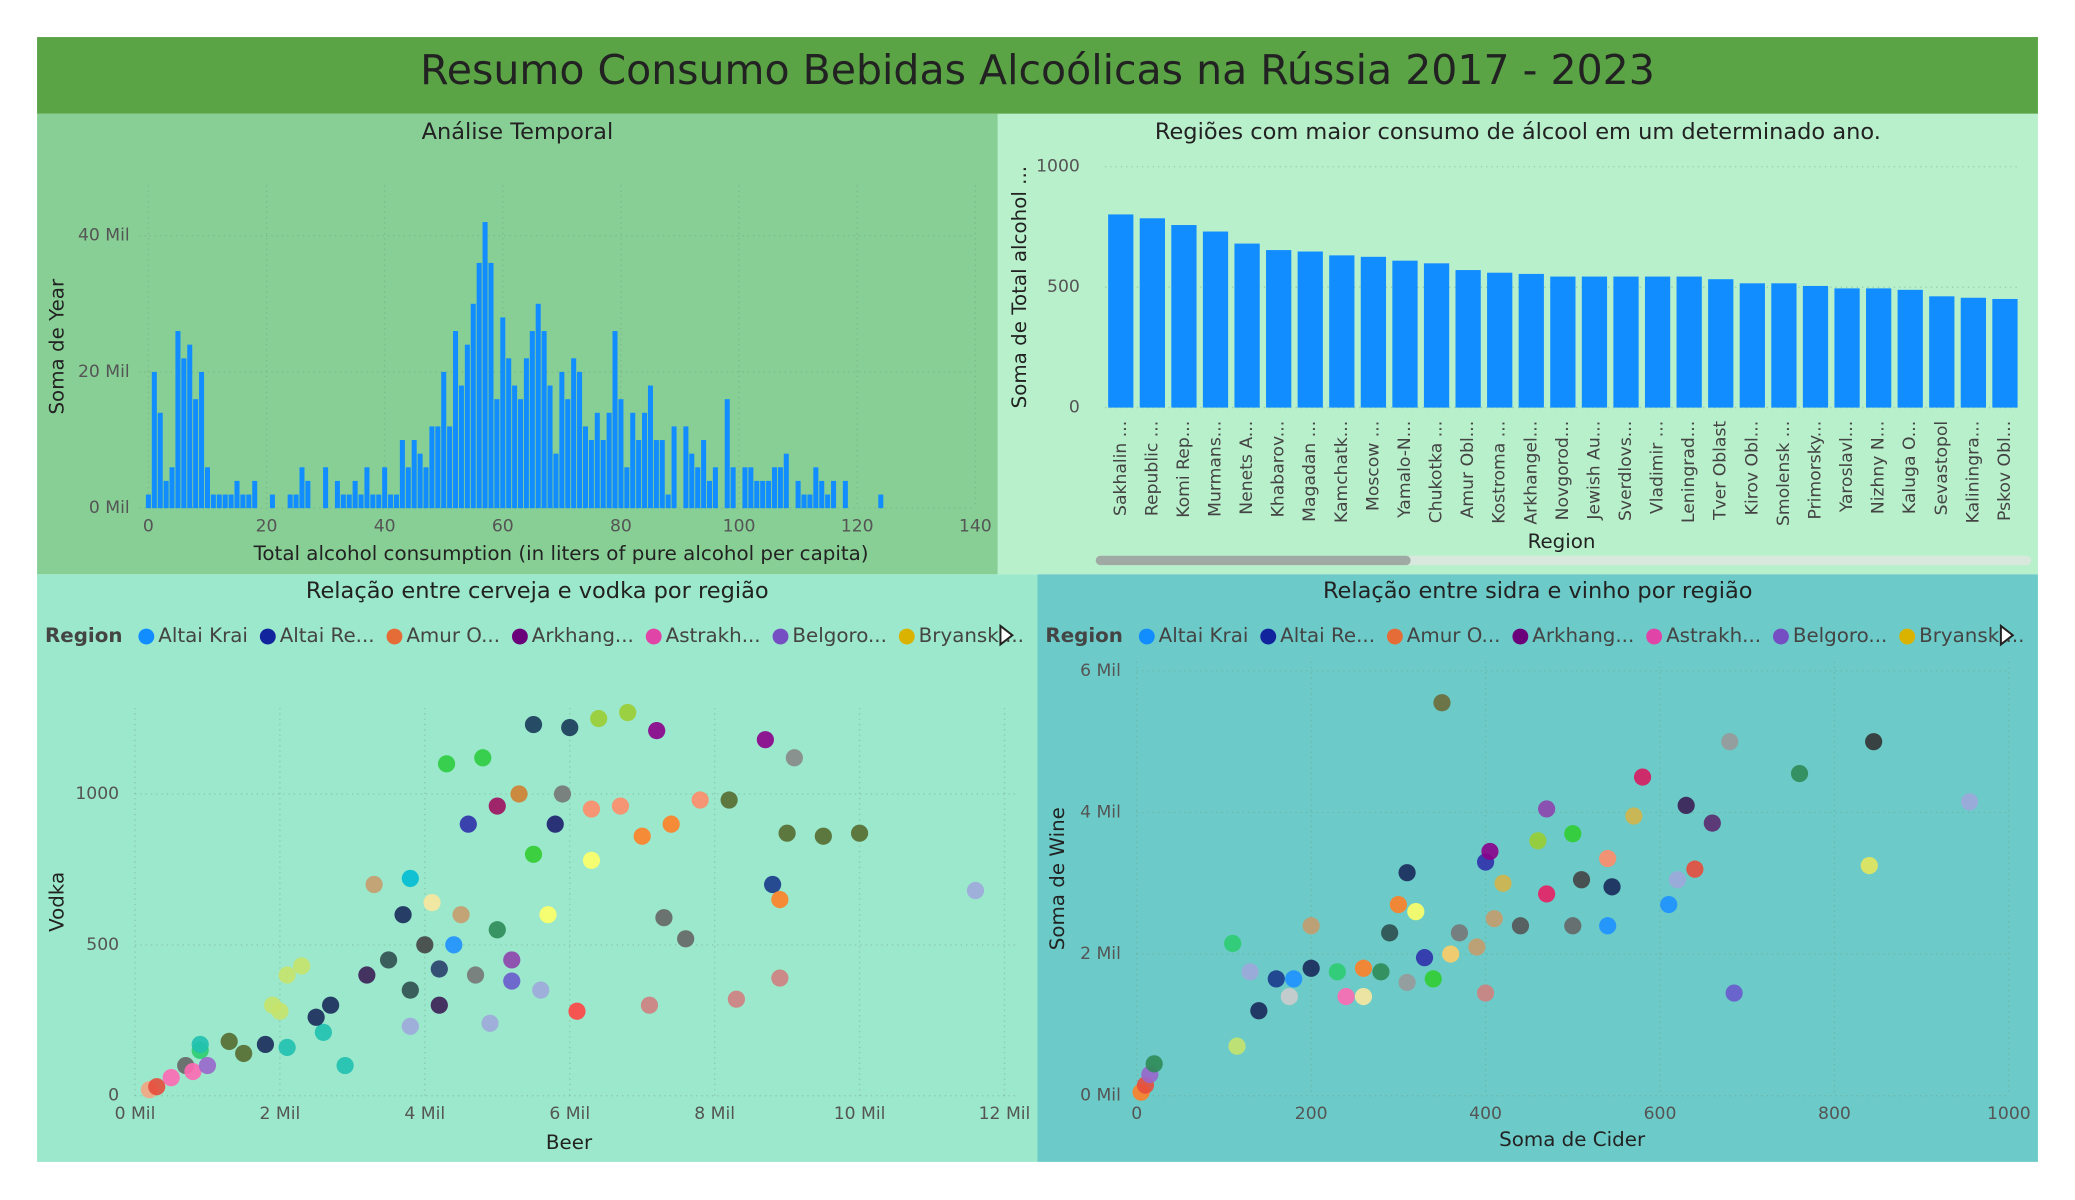 The height and width of the screenshot is (1200, 2075). Describe the element at coordinates (569, 1114) in the screenshot. I see `x-tick-label: 6 Mil` at that location.